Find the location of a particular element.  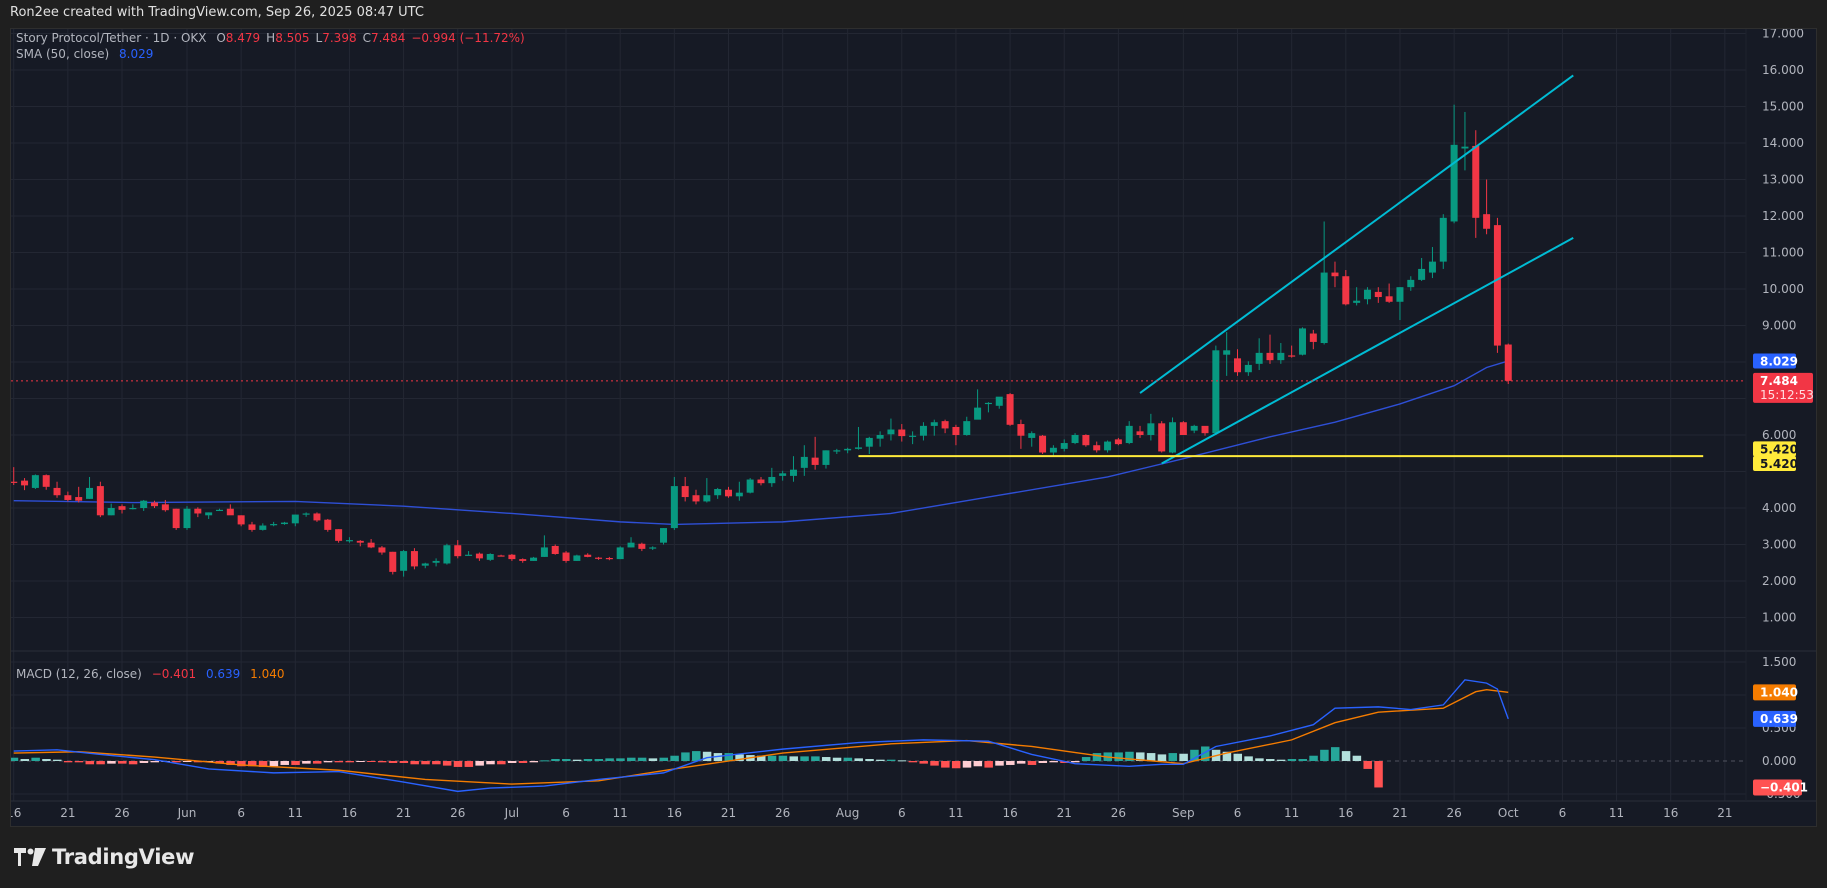

macd-signal-line is located at coordinates (761, 737).